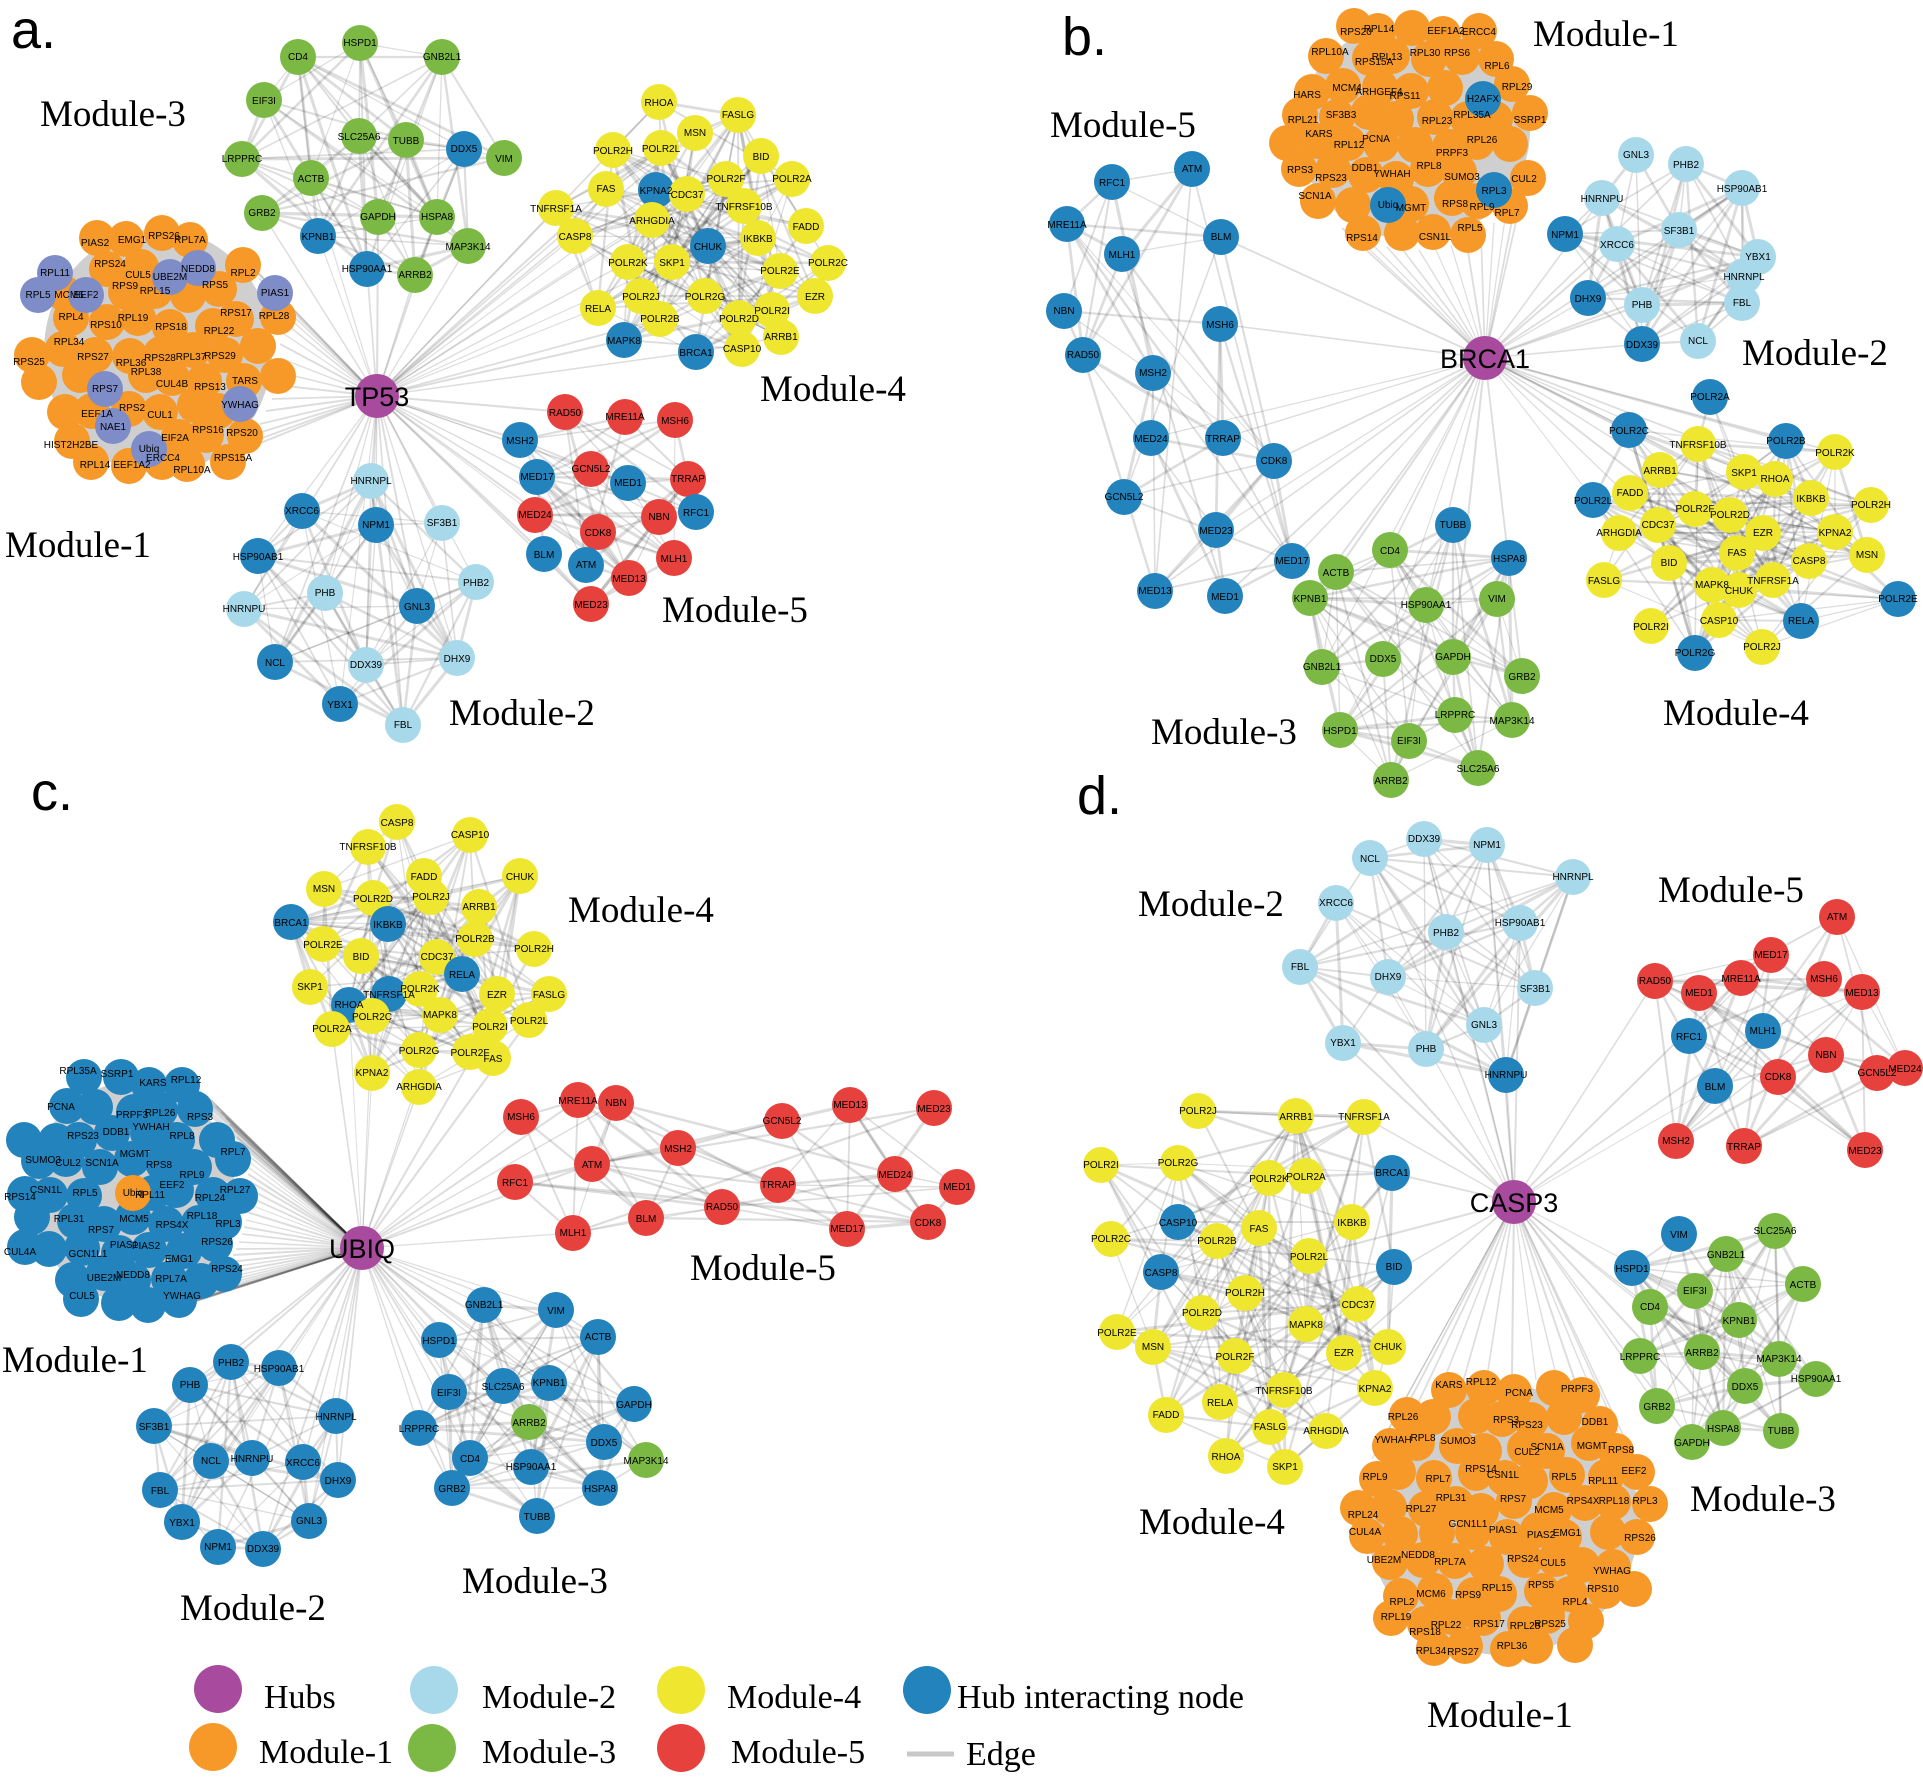 The width and height of the screenshot is (1923, 1780). Describe the element at coordinates (1775, 1231) in the screenshot. I see `svg-text: SLC25A6` at that location.